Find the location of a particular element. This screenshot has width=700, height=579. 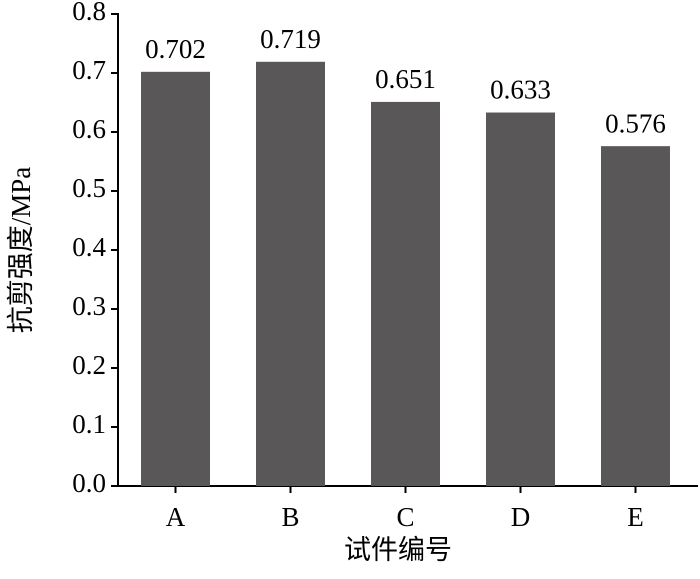

y-tick-label: 0.2 is located at coordinates (89, 365).